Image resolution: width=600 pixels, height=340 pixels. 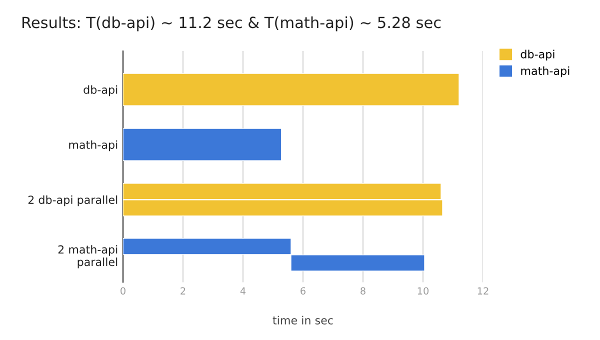 What do you see at coordinates (537, 55) in the screenshot?
I see `legend-label: db-api` at bounding box center [537, 55].